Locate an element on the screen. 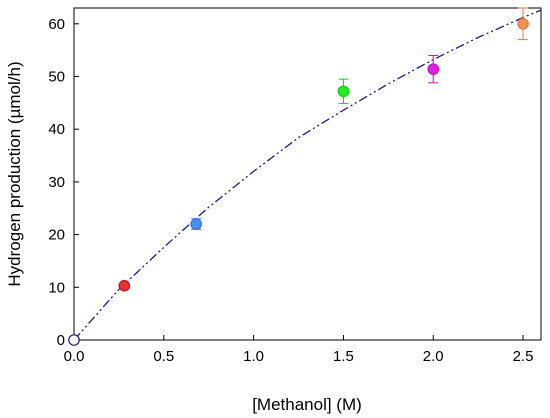  y-tick-label: 10 is located at coordinates (56, 287).